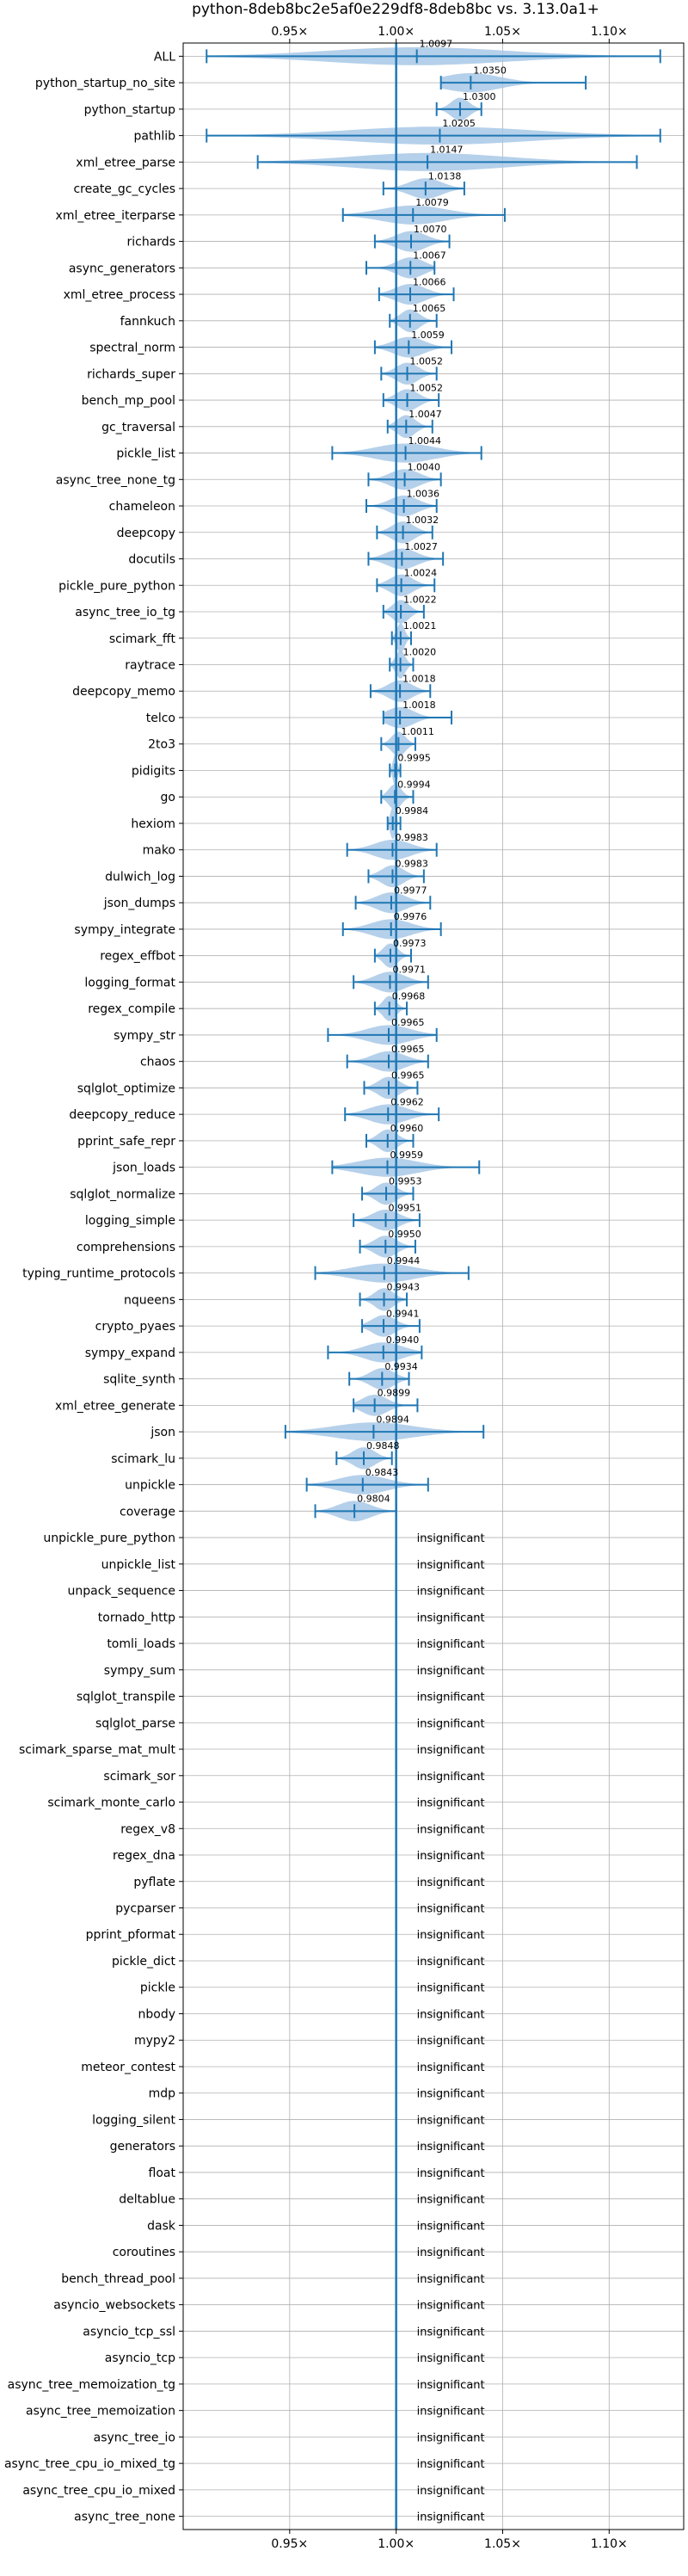  Describe the element at coordinates (407, 1128) in the screenshot. I see `value-label: 0.9960` at that location.